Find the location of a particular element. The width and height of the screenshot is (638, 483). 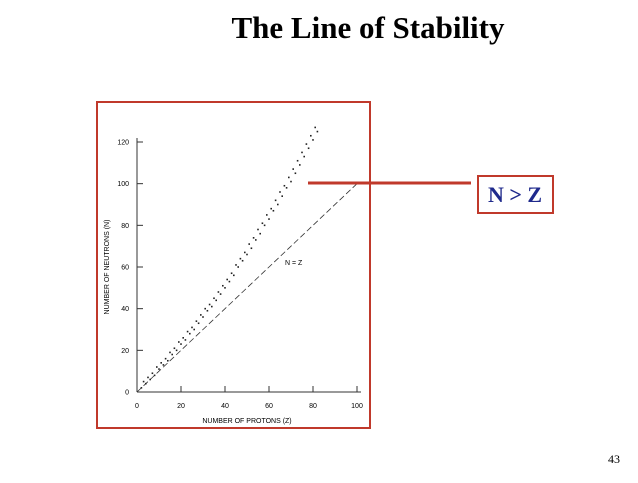

callout-box is located at coordinates (515, 194).